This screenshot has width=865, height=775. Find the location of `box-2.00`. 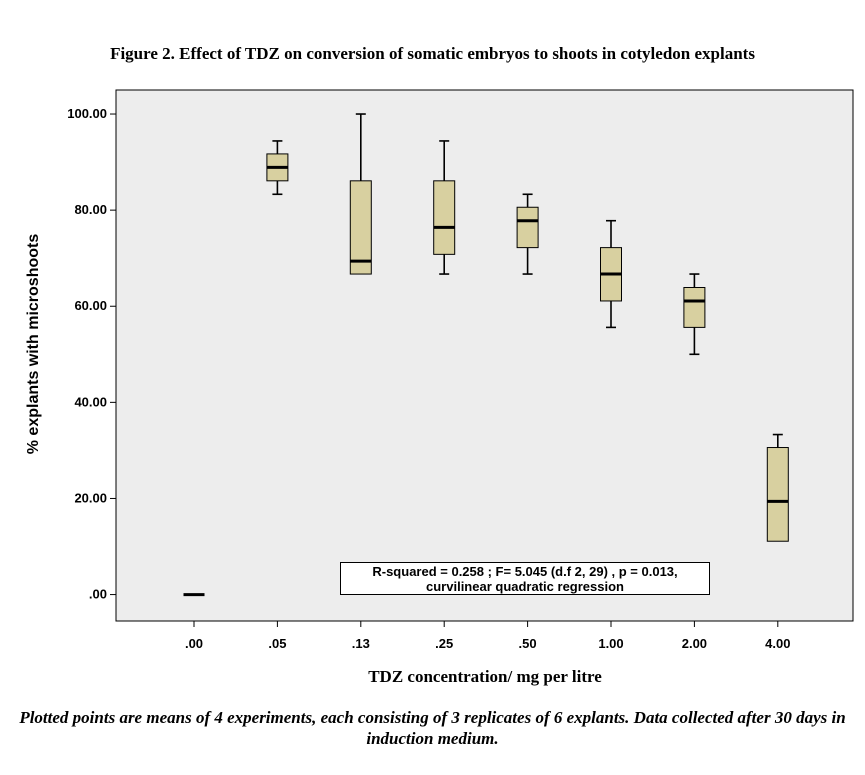

box-2.00 is located at coordinates (694, 314).